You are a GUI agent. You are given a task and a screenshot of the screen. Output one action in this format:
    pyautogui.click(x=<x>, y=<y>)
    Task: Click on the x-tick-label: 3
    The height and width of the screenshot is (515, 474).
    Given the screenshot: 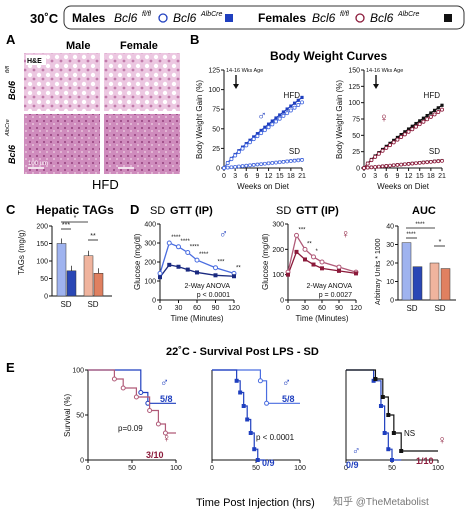 What is the action you would take?
    pyautogui.click(x=235, y=176)
    